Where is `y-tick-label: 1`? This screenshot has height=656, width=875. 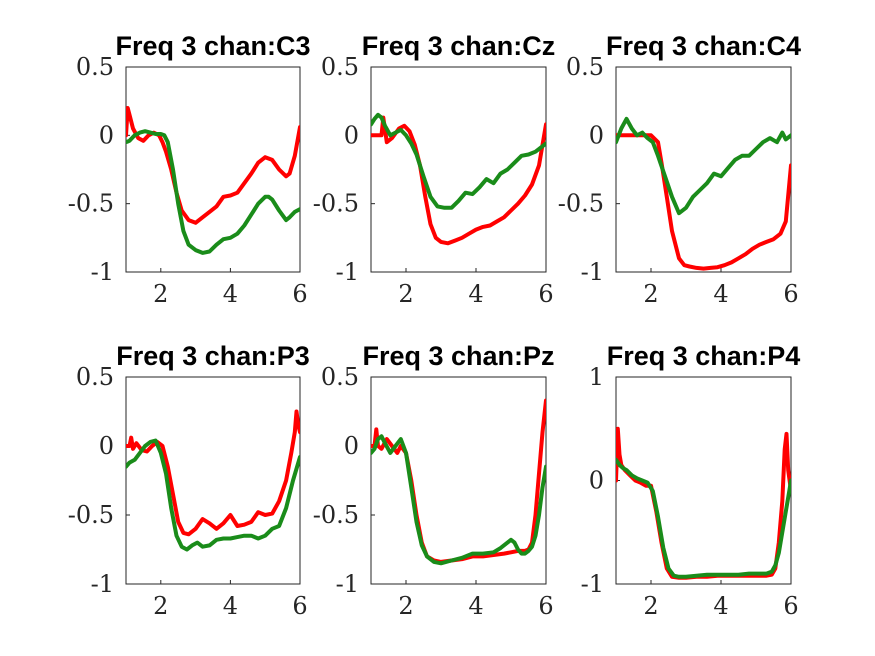 y-tick-label: 1 is located at coordinates (596, 377).